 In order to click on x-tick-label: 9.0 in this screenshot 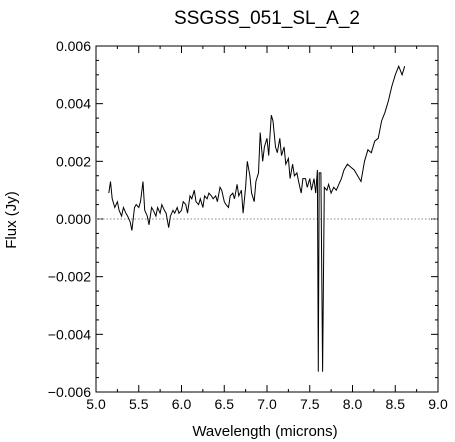, I will do `click(438, 404)`.